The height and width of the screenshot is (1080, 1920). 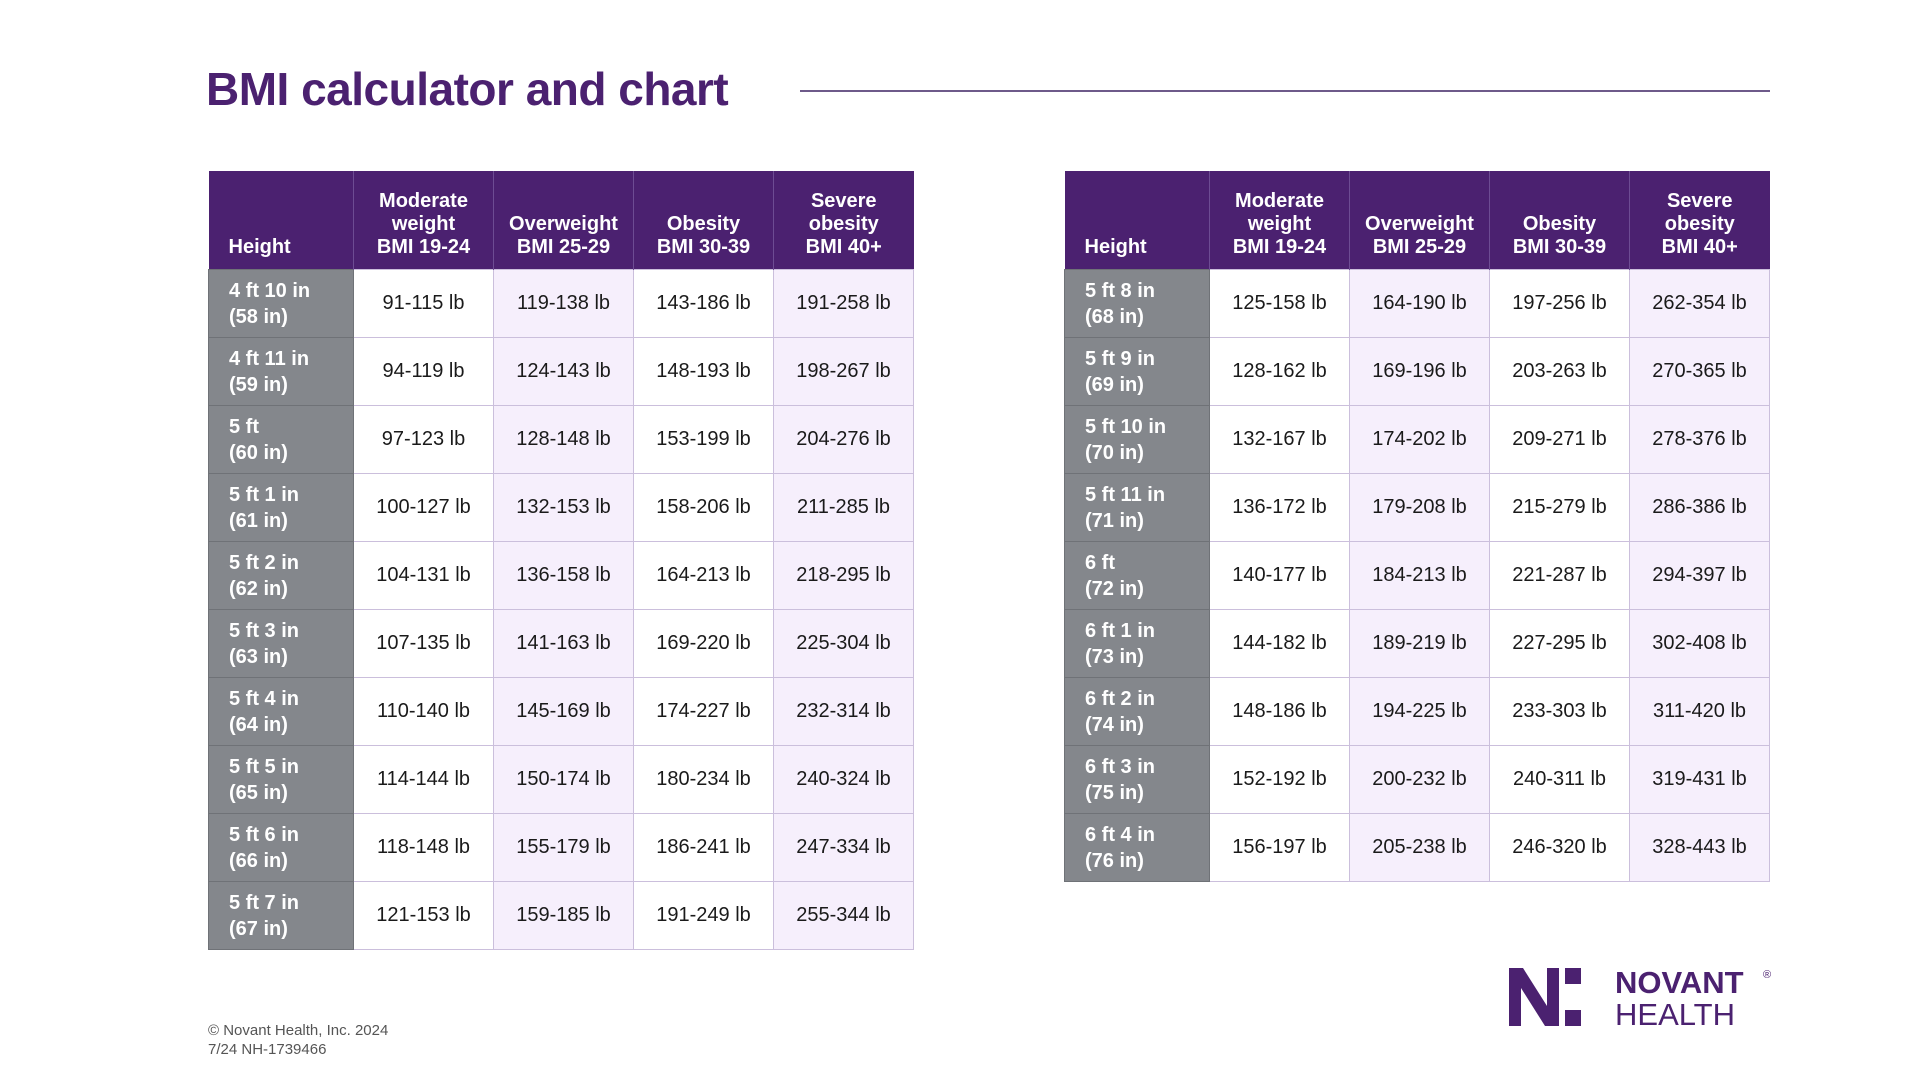 What do you see at coordinates (1559, 575) in the screenshot?
I see `weight-range: 221-287 lb` at bounding box center [1559, 575].